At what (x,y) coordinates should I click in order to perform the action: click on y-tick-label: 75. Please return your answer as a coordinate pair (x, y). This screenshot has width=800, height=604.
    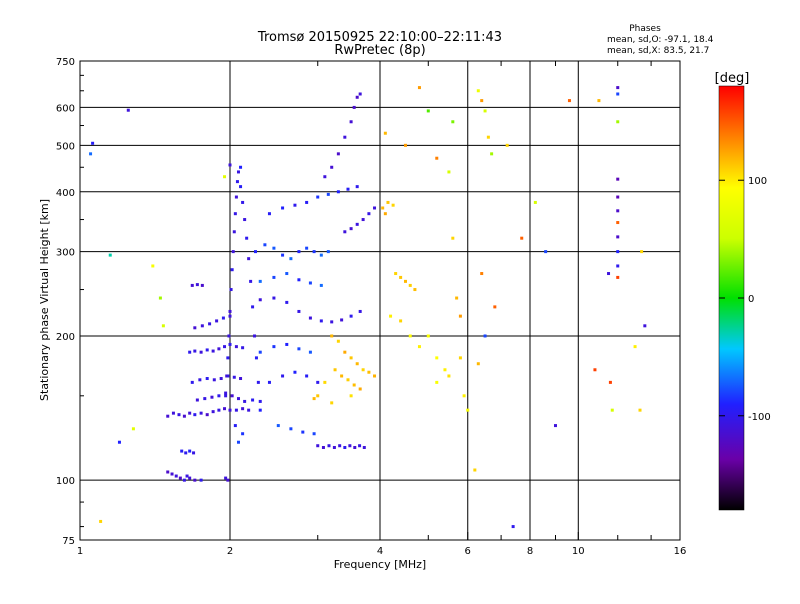
    Looking at the image, I should click on (68, 541).